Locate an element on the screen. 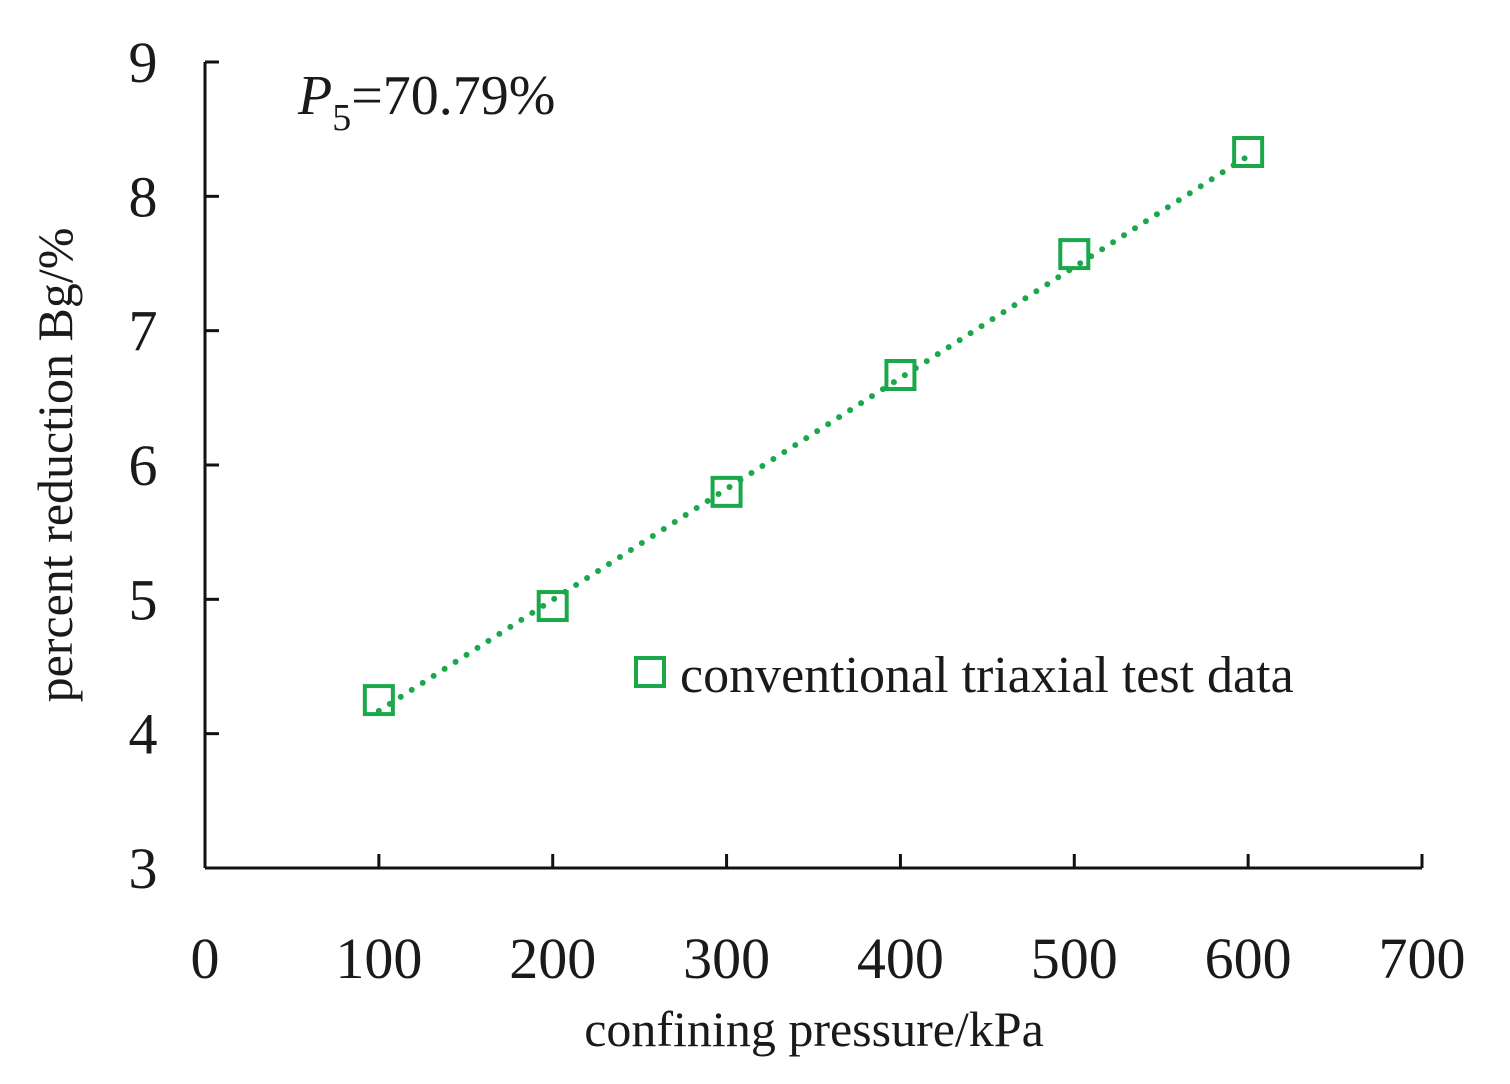 Image resolution: width=1510 pixels, height=1084 pixels. annotation-symbol: P is located at coordinates (314, 96).